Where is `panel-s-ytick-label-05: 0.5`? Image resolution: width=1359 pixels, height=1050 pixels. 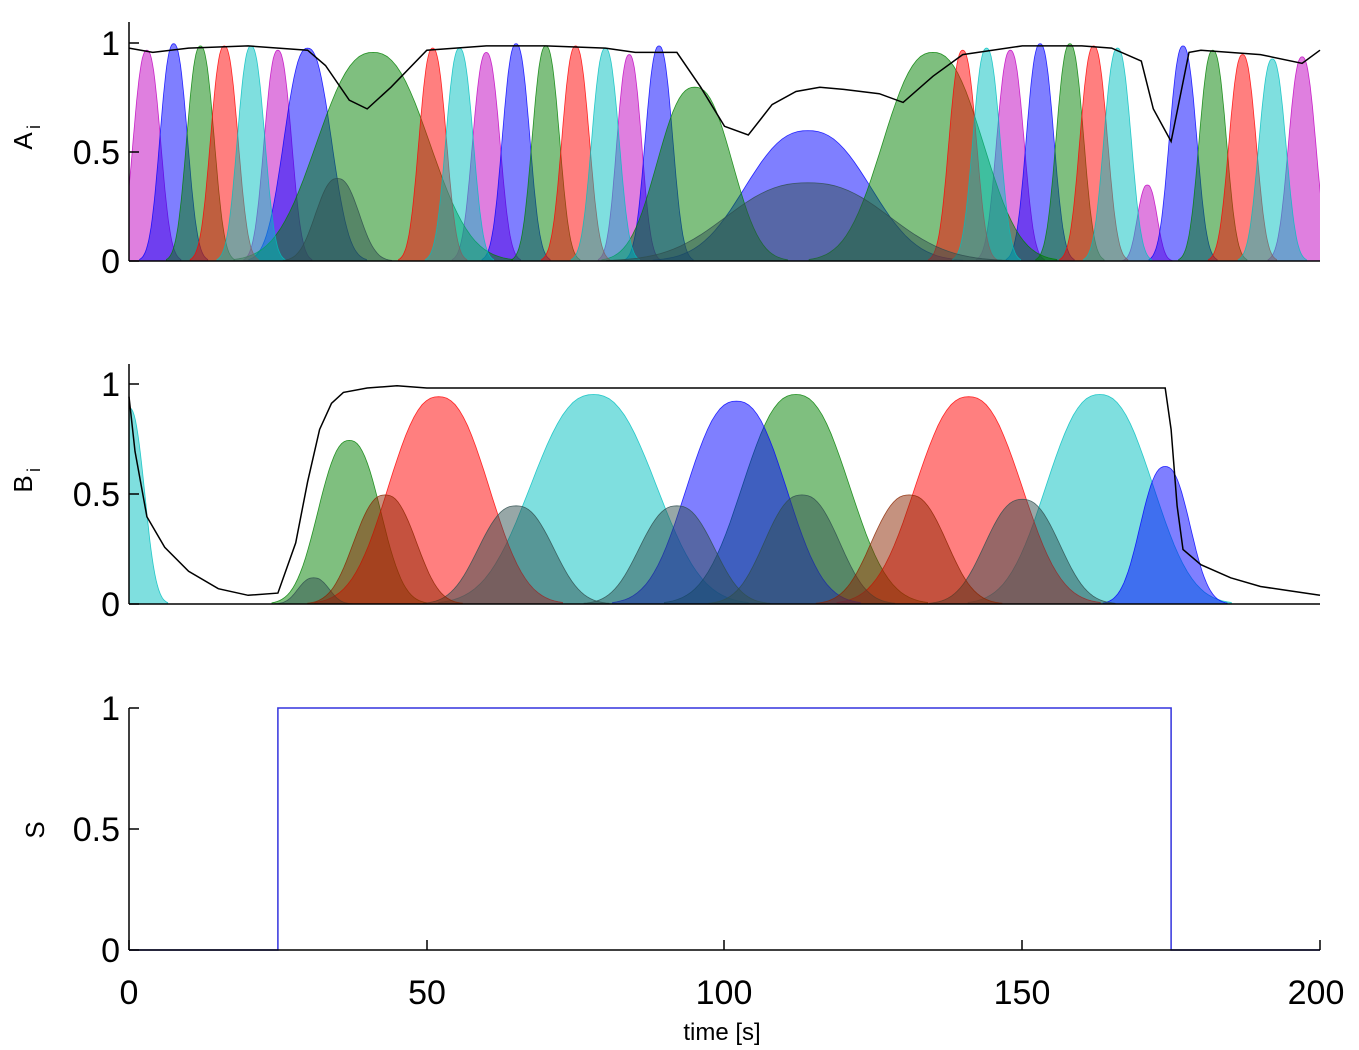 panel-s-ytick-label-05: 0.5 is located at coordinates (96, 830).